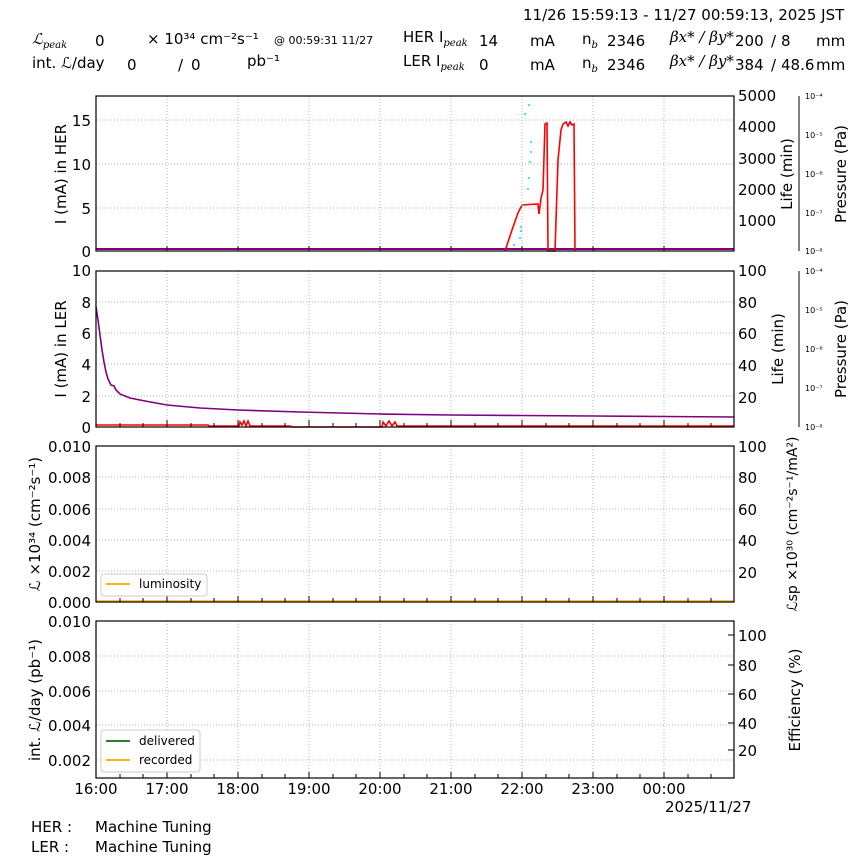  I want to click on int-lumi-value2: 0, so click(196, 65).